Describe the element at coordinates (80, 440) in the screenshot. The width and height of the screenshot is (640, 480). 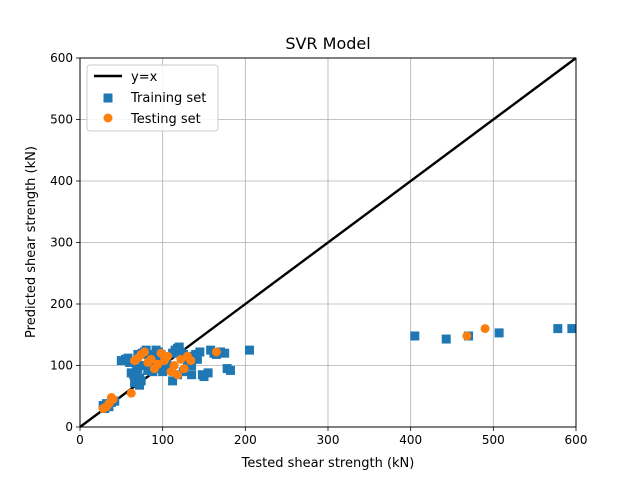
I see `x-tick-label: 0` at that location.